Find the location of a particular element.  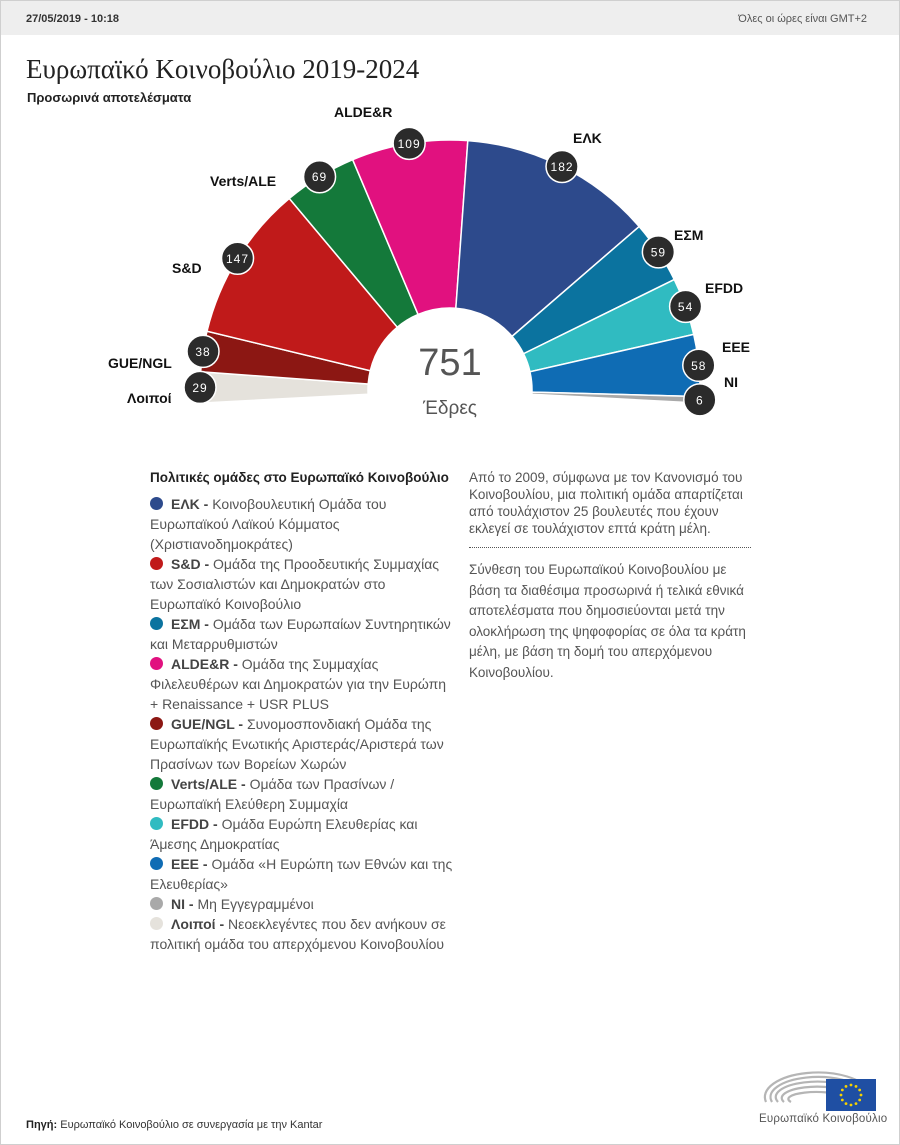

seat-count-label: 6 is located at coordinates (700, 400).